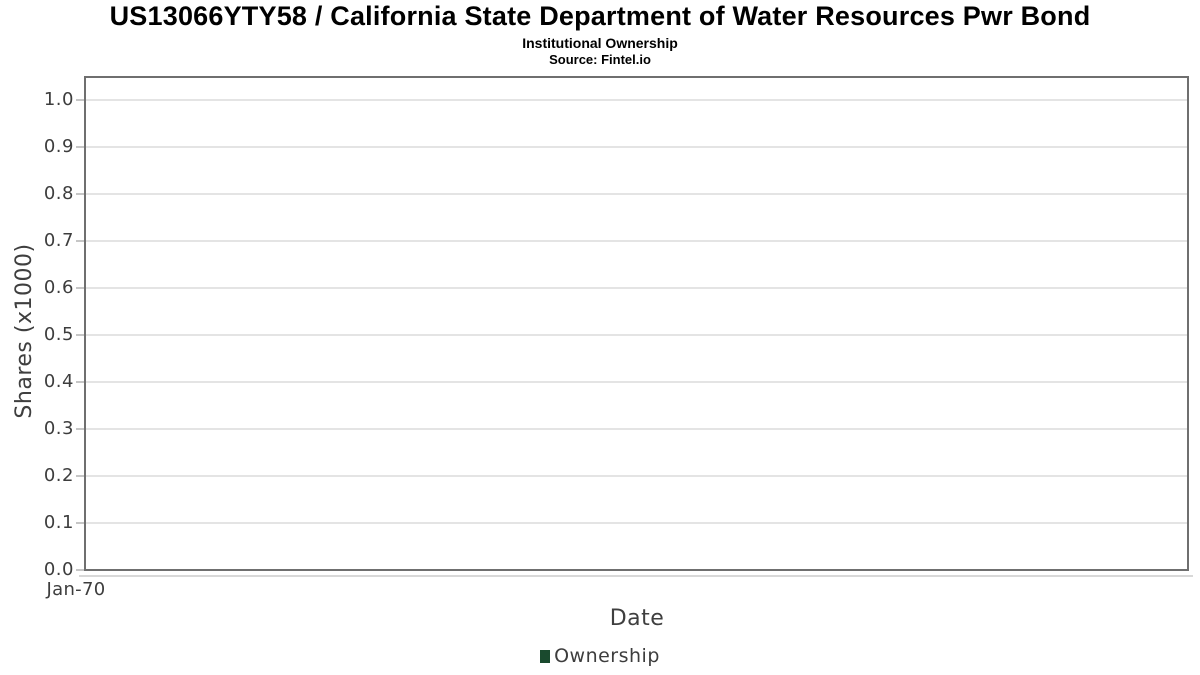  Describe the element at coordinates (58, 381) in the screenshot. I see `y-tick-label: 0.4` at that location.